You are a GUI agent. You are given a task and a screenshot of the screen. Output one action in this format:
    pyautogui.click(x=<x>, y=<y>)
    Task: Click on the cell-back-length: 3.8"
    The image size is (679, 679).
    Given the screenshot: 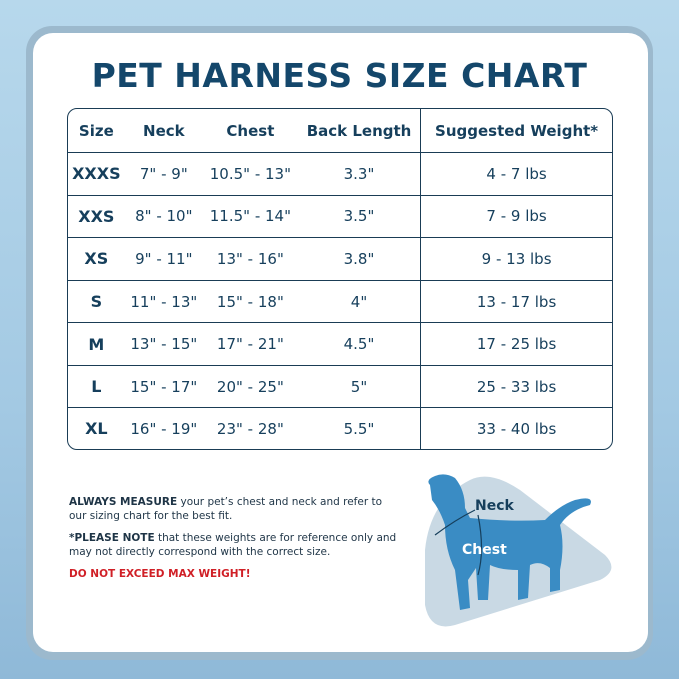 What is the action you would take?
    pyautogui.click(x=359, y=259)
    